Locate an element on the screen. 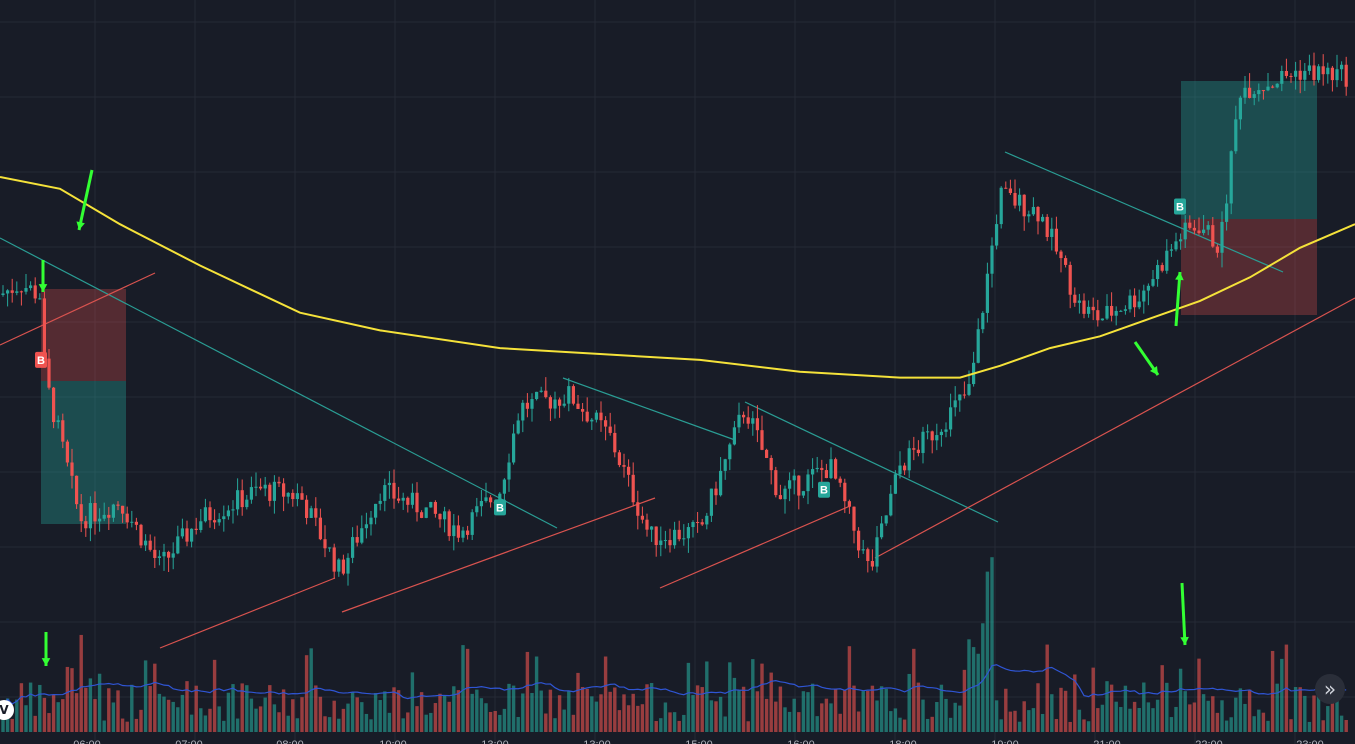 The image size is (1355, 744). x-tick-label: 18:00 is located at coordinates (903, 741).